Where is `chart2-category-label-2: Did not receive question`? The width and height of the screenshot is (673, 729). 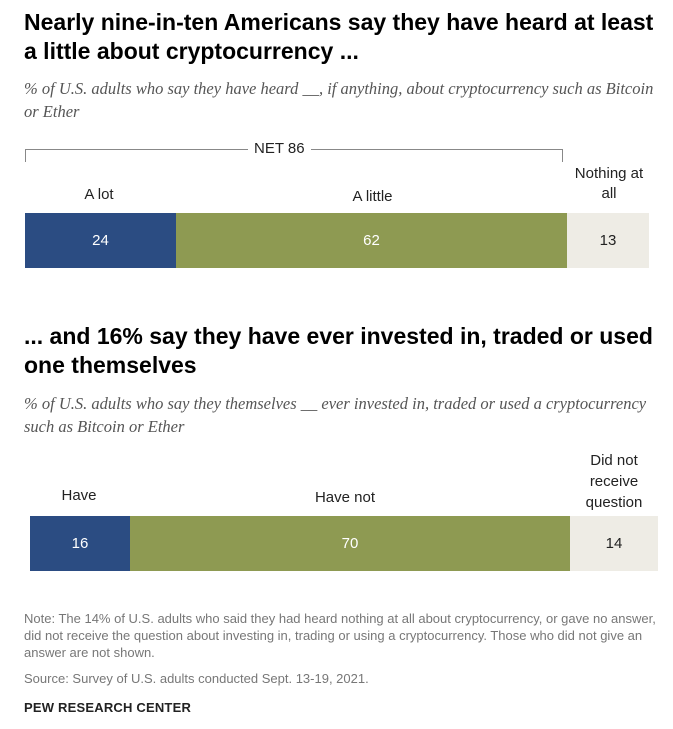
chart2-category-label-2: Did not receive question is located at coordinates (614, 481).